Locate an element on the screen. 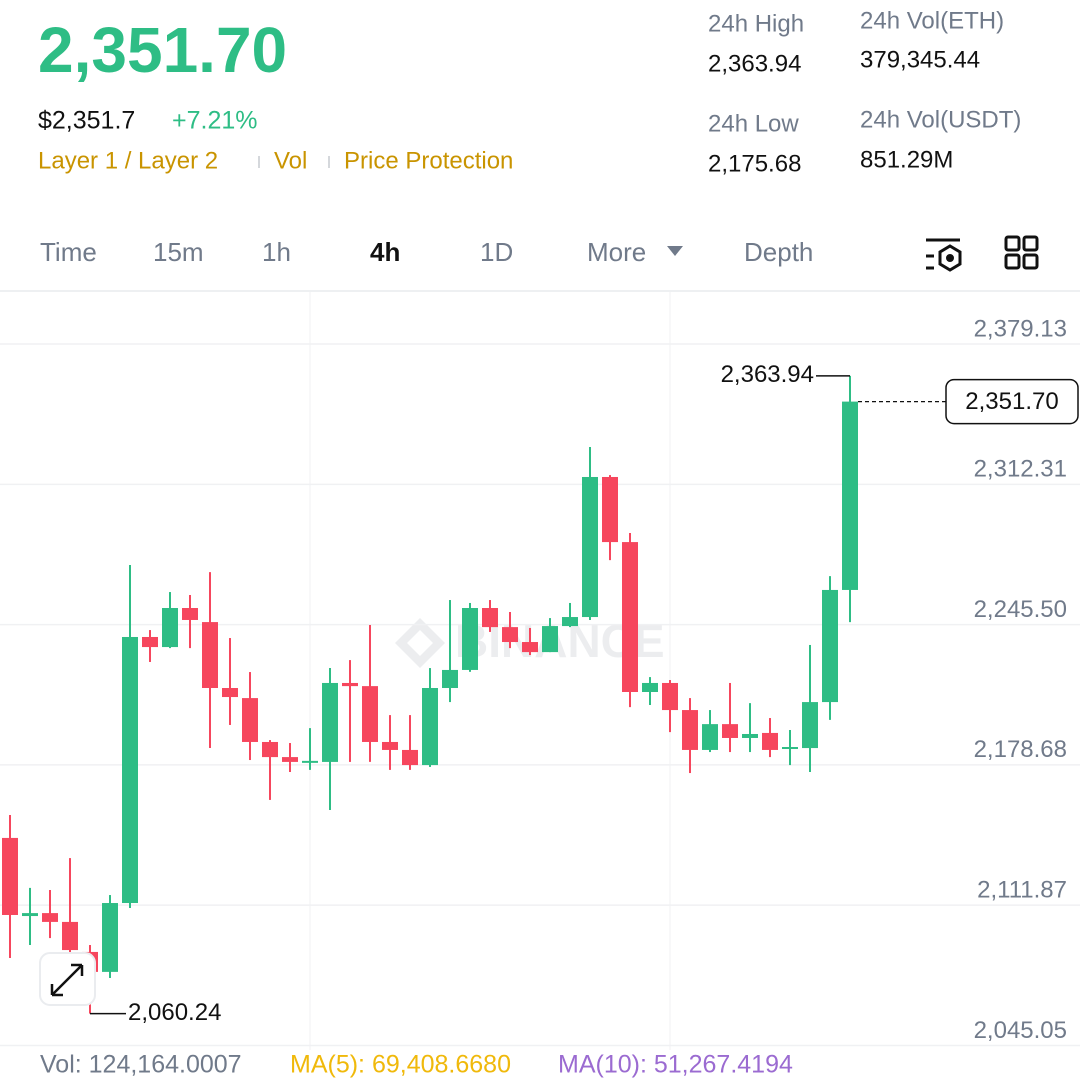 The image size is (1080, 1080). annotation-label: 2,060.24 is located at coordinates (174, 1012).